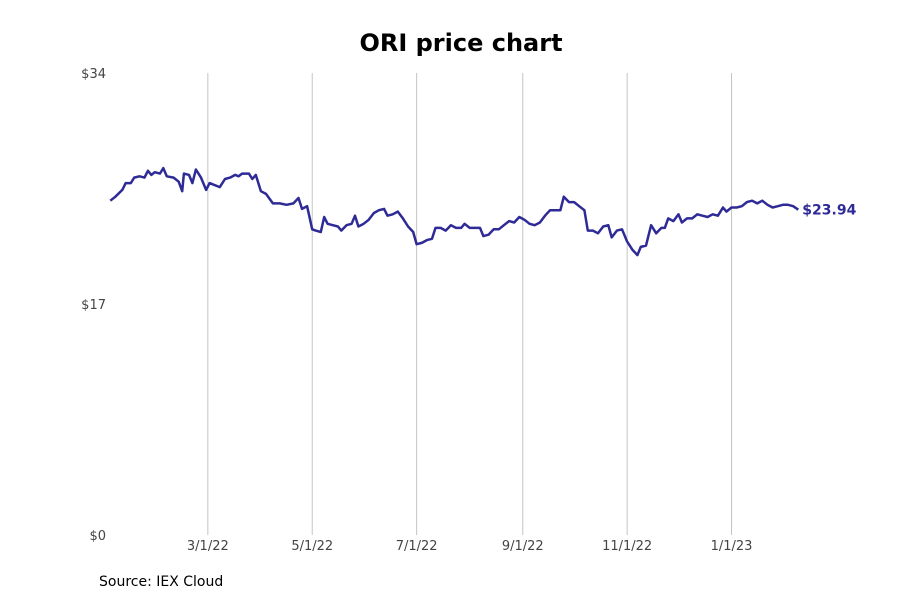 The image size is (900, 600). What do you see at coordinates (312, 546) in the screenshot?
I see `x-tick-label: 5/1/22` at bounding box center [312, 546].